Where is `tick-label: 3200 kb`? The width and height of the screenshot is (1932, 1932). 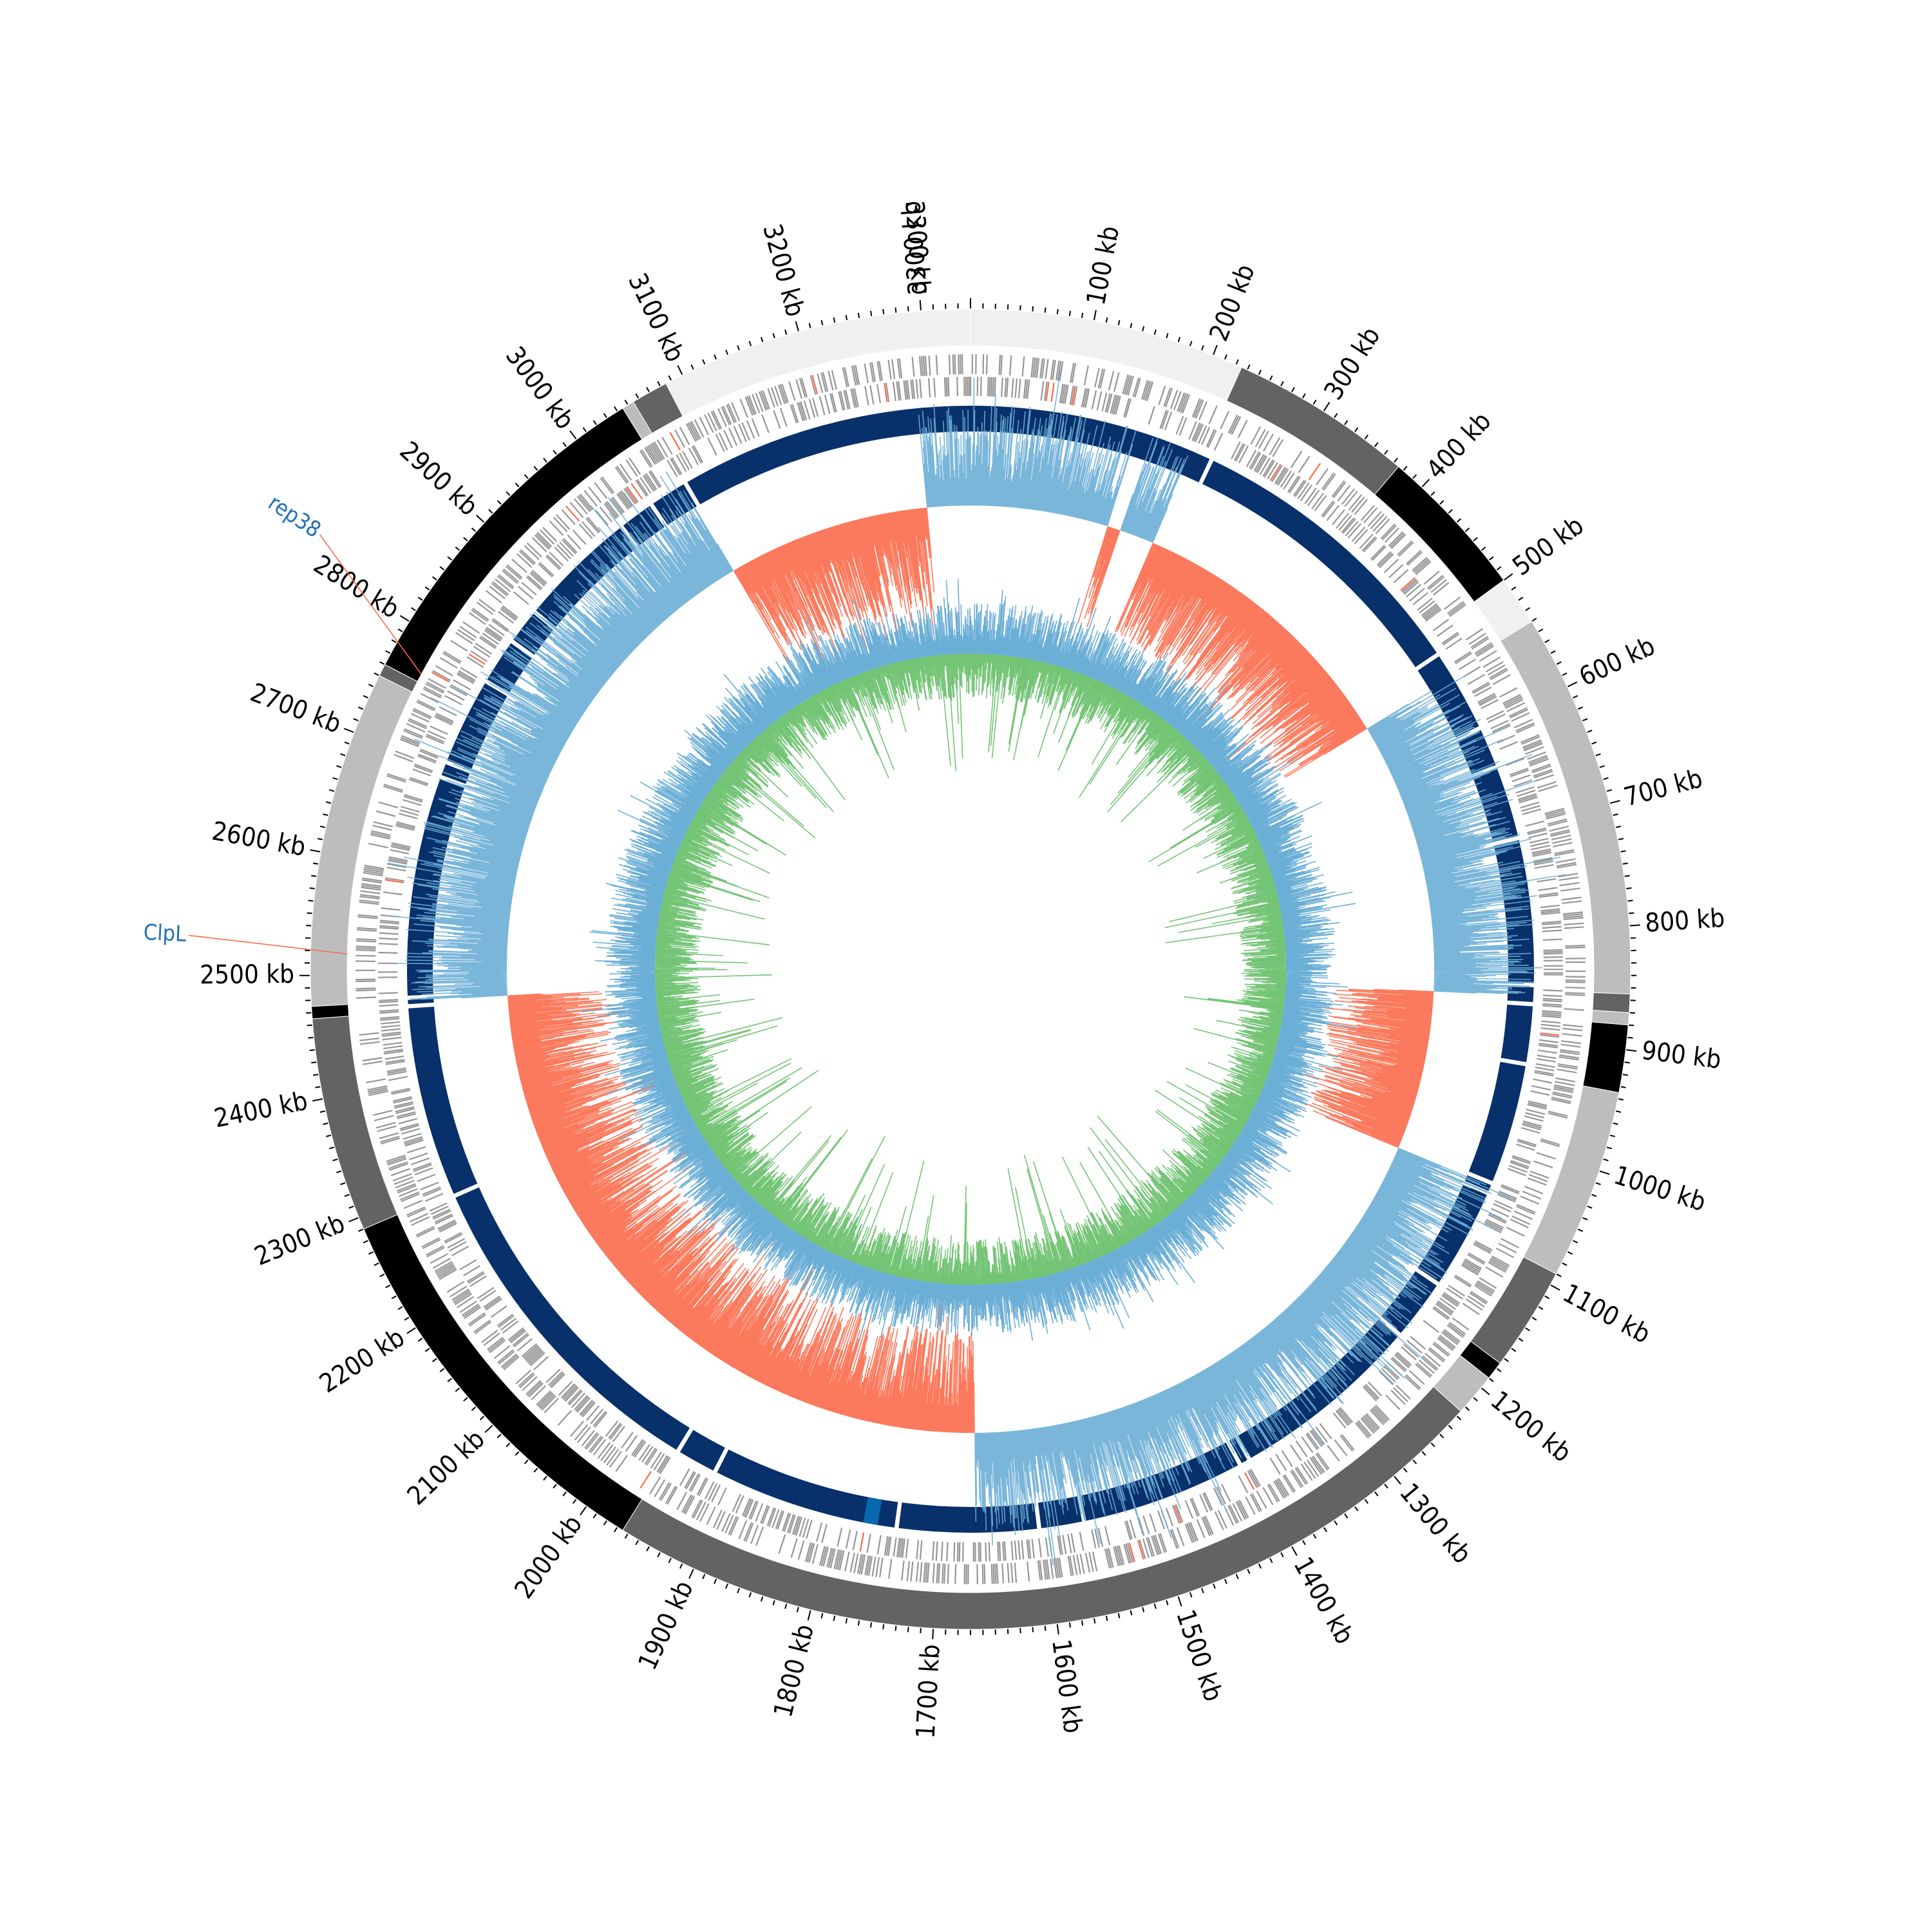
tick-label: 3200 kb is located at coordinates (783, 270).